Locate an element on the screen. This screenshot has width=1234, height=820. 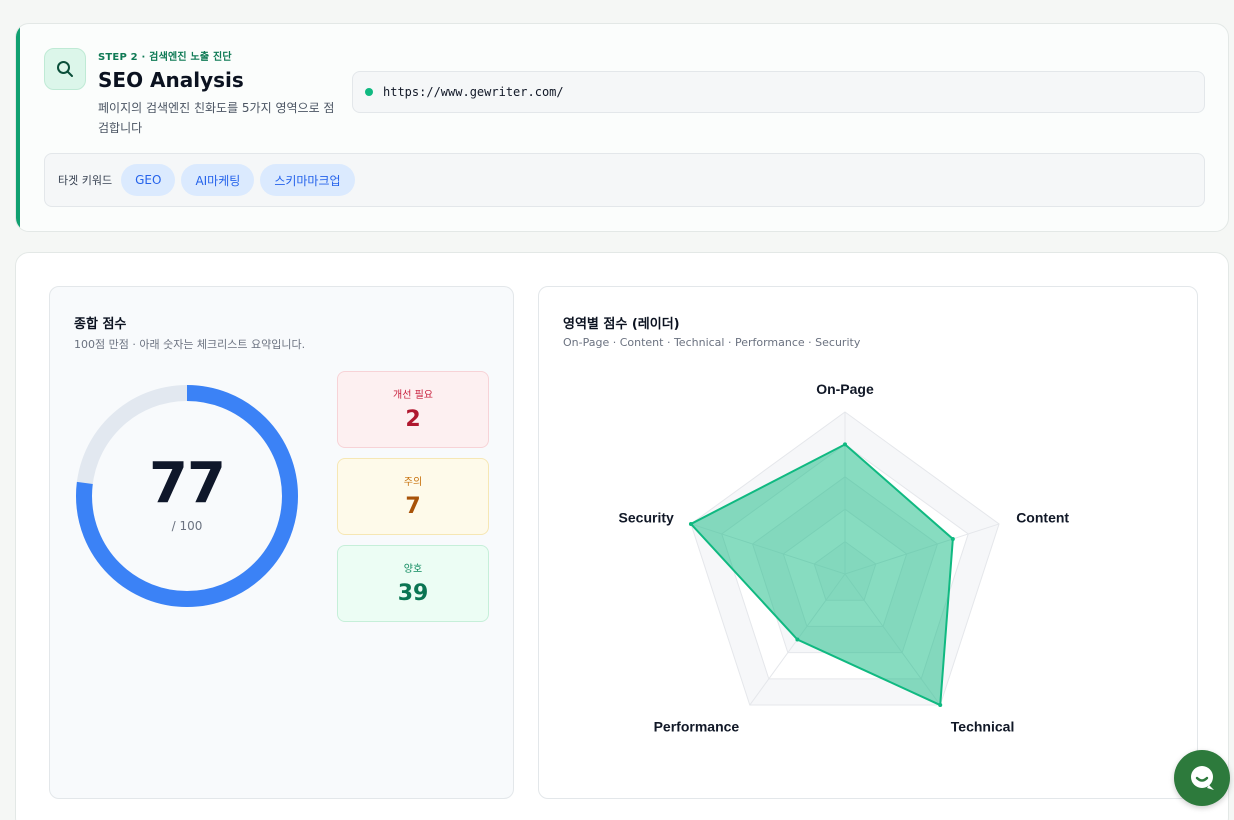
radar-series-area is located at coordinates (821, 575).